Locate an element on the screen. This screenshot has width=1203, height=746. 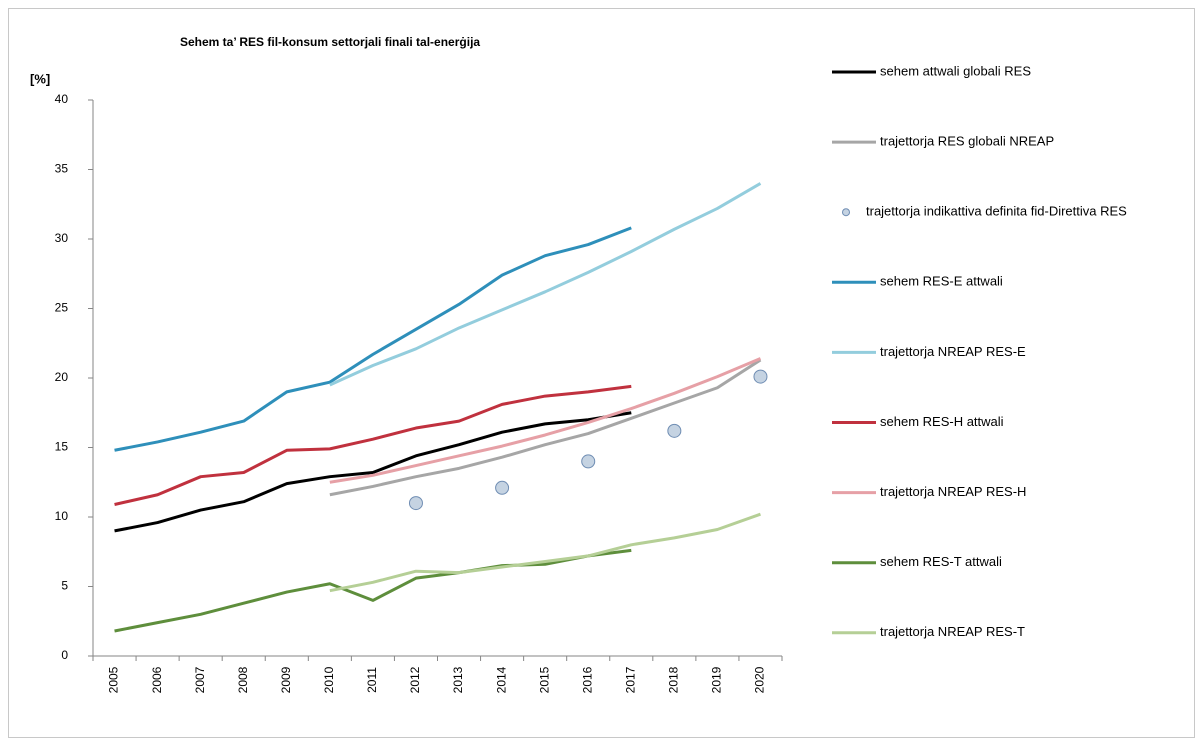
y-axis-label: [%] is located at coordinates (40, 78).